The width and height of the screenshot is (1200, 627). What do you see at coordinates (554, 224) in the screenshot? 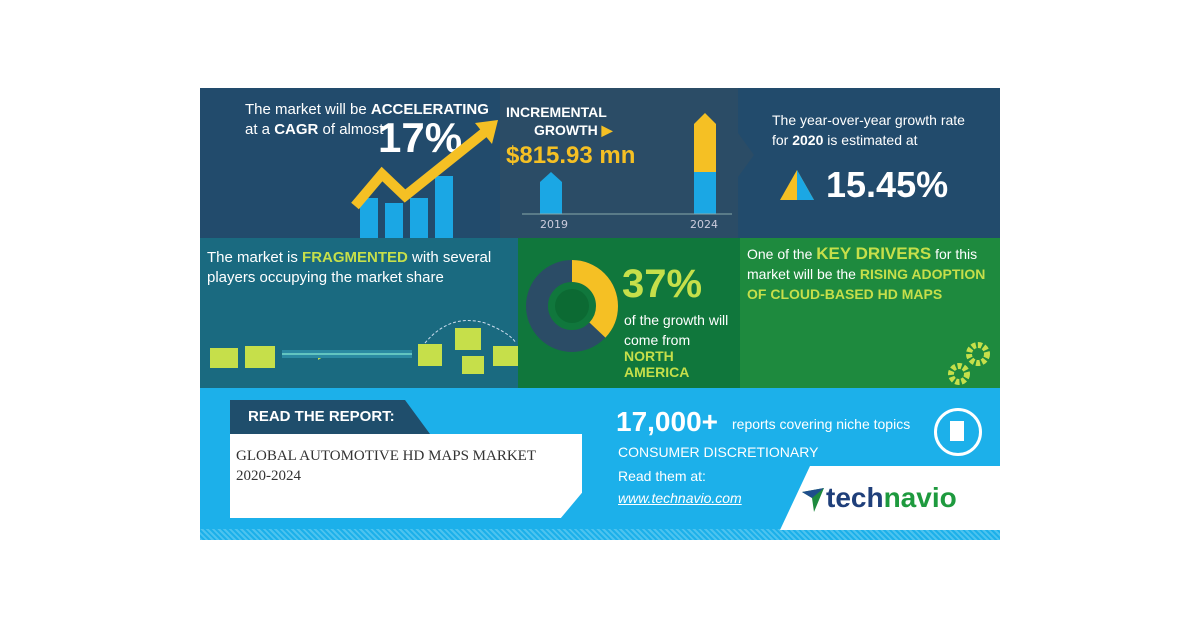
I see `year-start: 2019` at bounding box center [554, 224].